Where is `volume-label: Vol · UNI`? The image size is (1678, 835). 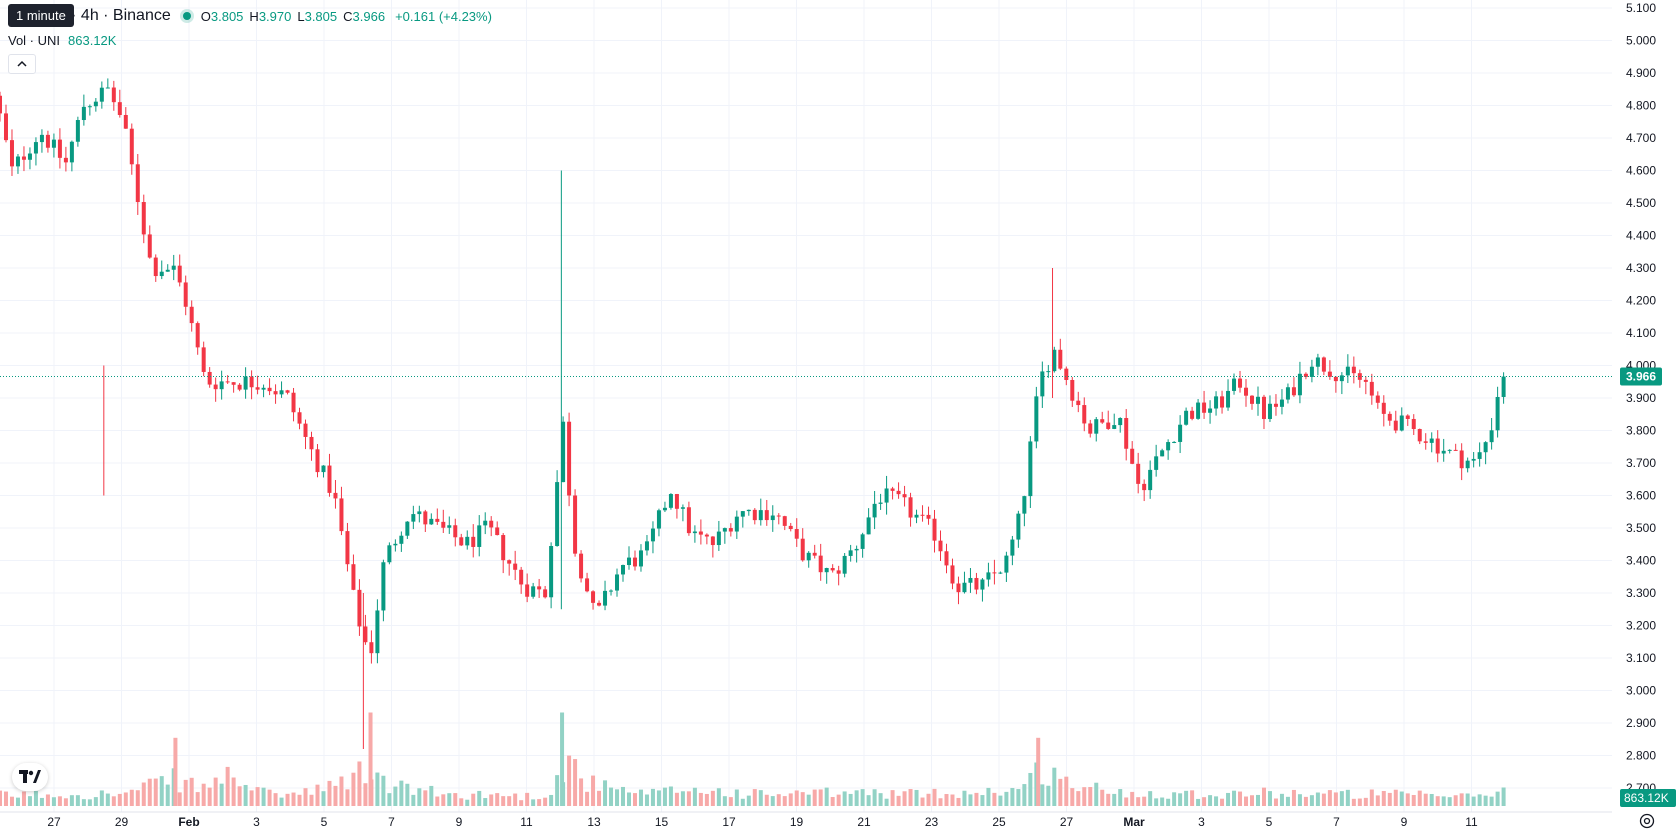
volume-label: Vol · UNI is located at coordinates (34, 40).